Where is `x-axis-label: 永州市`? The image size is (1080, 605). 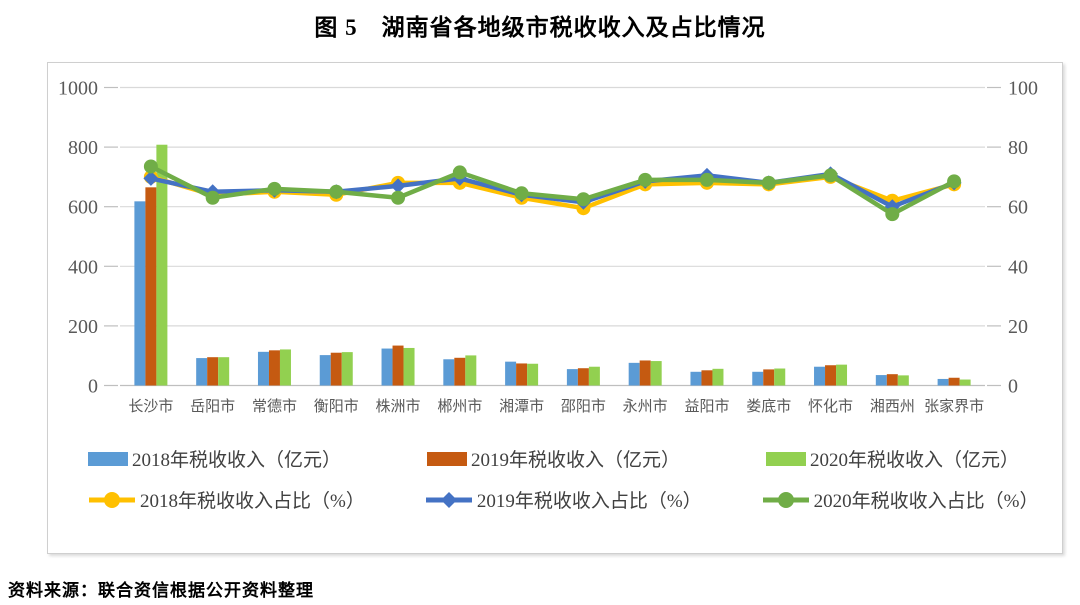
x-axis-label: 永州市 is located at coordinates (645, 406).